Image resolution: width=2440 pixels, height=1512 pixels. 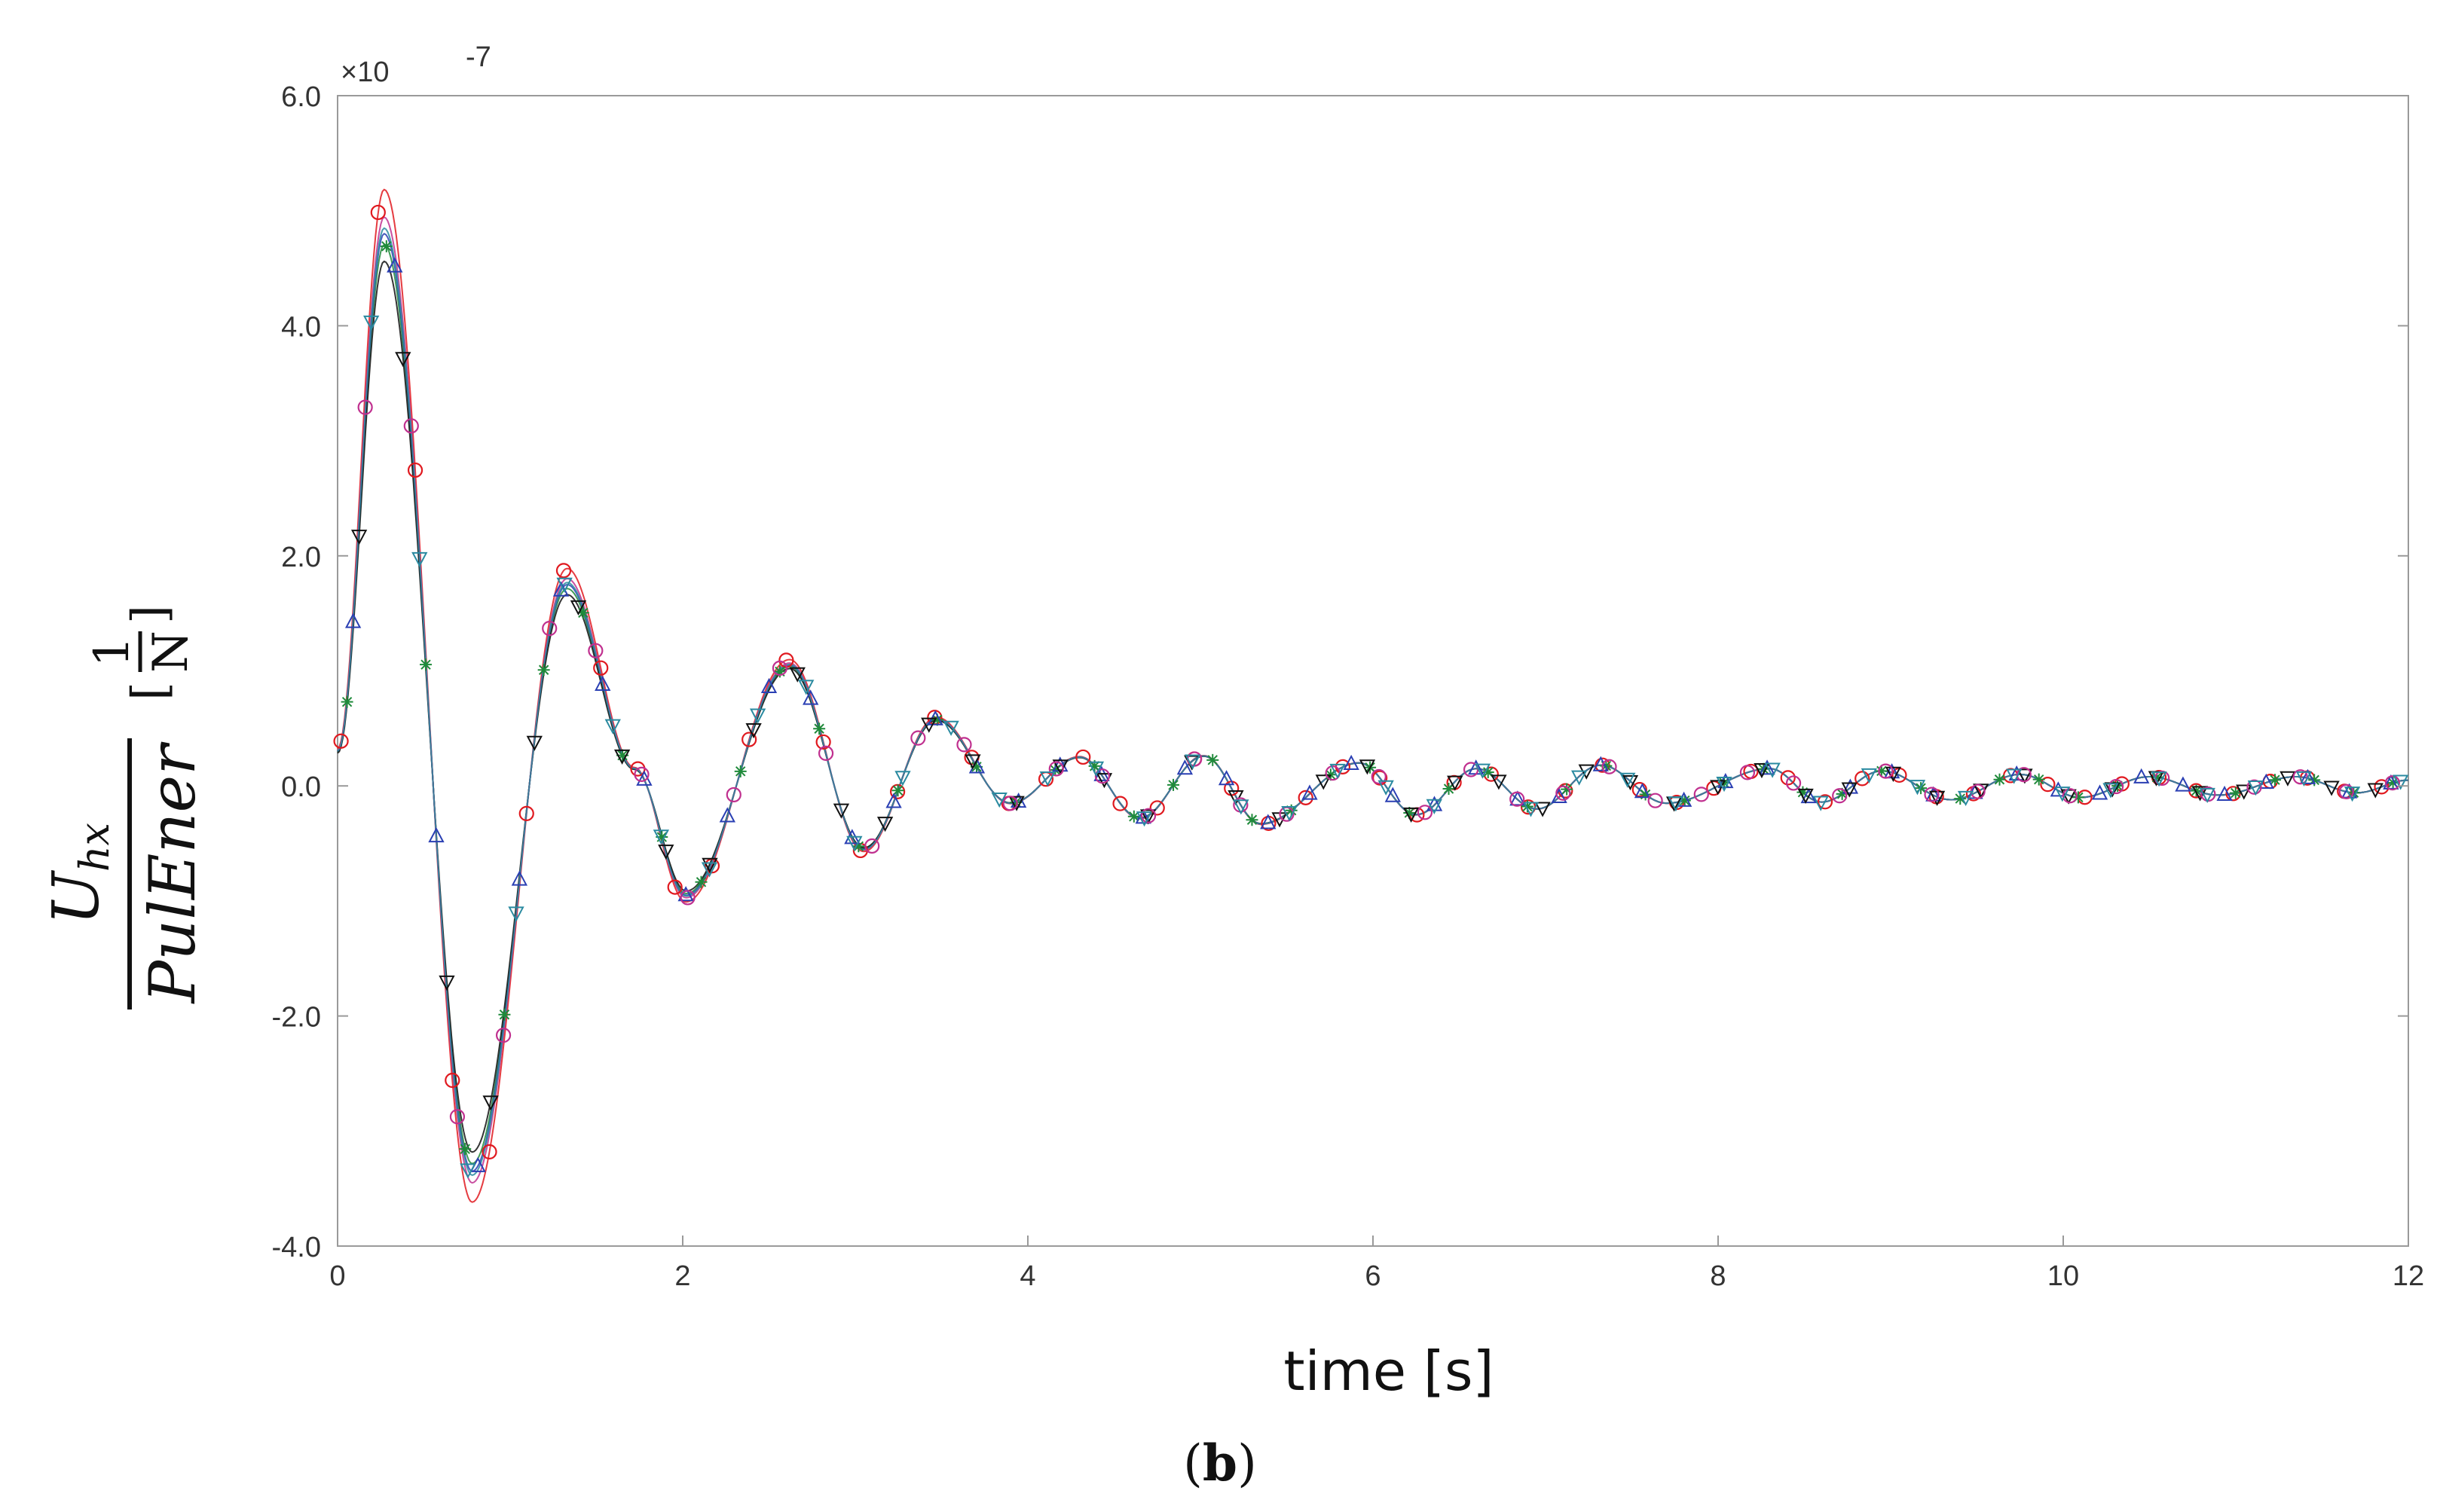 I want to click on y-unit-close-bracket: ], so click(x=150, y=614).